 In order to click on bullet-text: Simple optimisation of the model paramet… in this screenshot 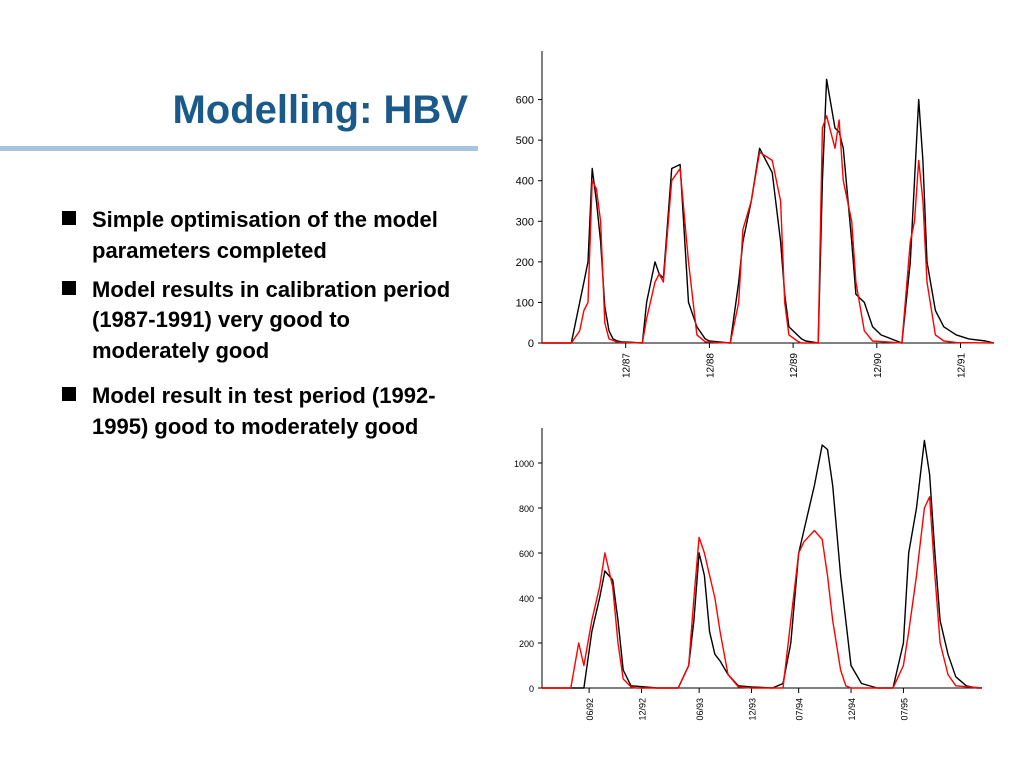, I will do `click(265, 235)`.